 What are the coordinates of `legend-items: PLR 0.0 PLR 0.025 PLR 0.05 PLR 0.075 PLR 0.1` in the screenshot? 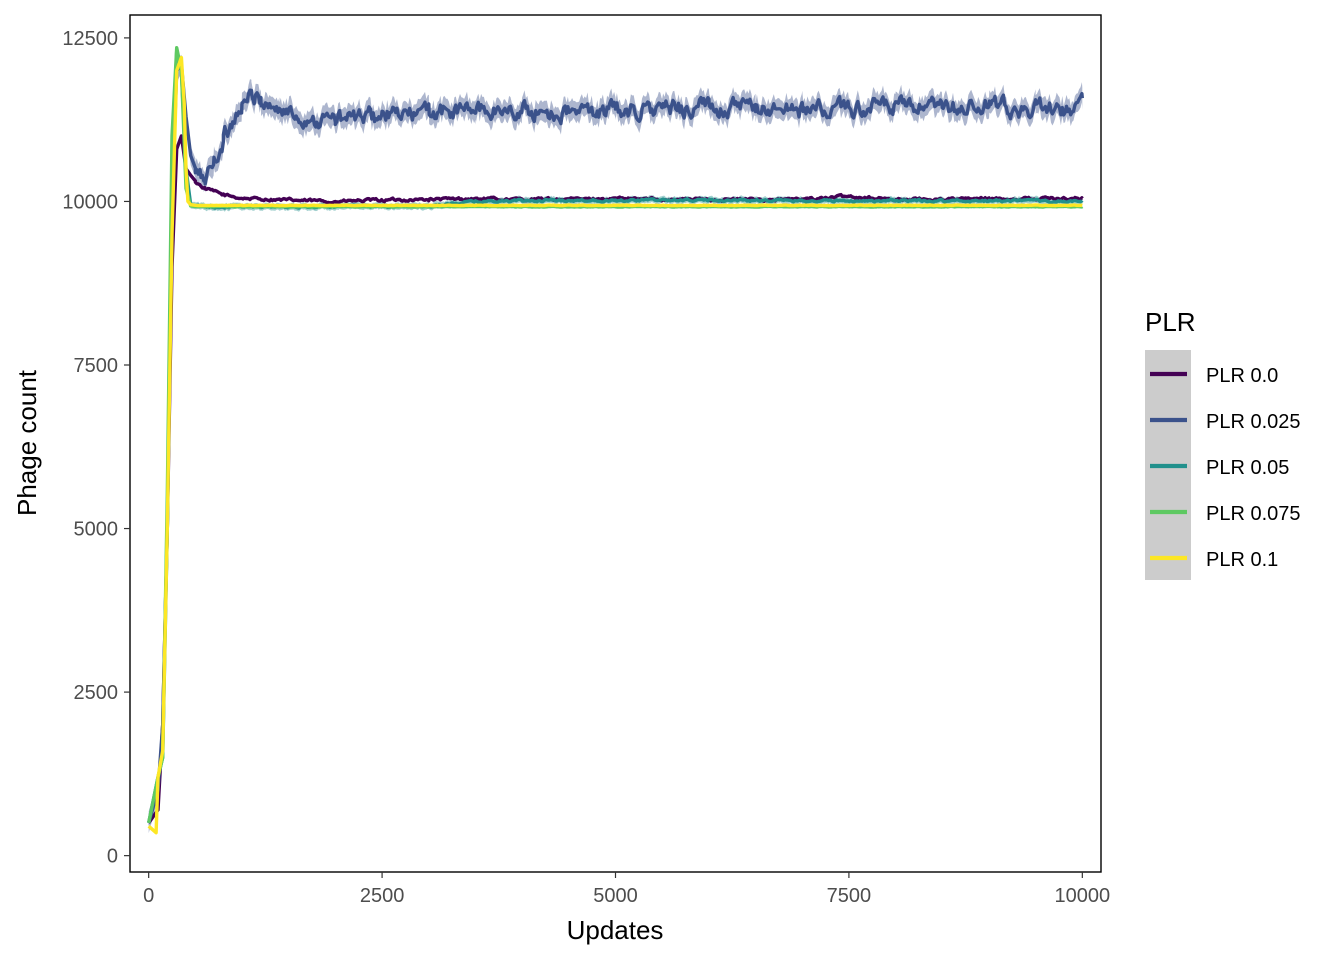 It's located at (1225, 468).